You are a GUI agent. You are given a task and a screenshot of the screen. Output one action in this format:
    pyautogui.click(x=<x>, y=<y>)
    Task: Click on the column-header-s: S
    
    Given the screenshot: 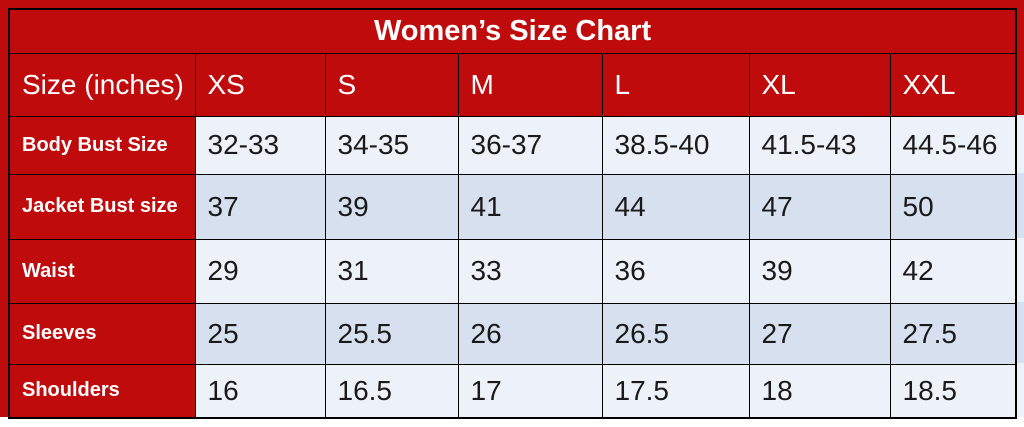 What is the action you would take?
    pyautogui.click(x=391, y=84)
    